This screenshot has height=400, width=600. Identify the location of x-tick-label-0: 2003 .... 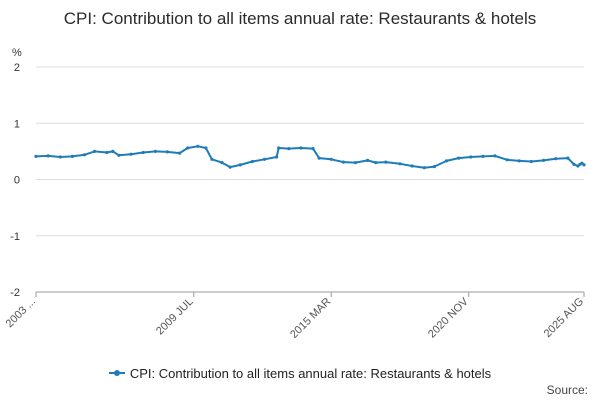
(21, 313).